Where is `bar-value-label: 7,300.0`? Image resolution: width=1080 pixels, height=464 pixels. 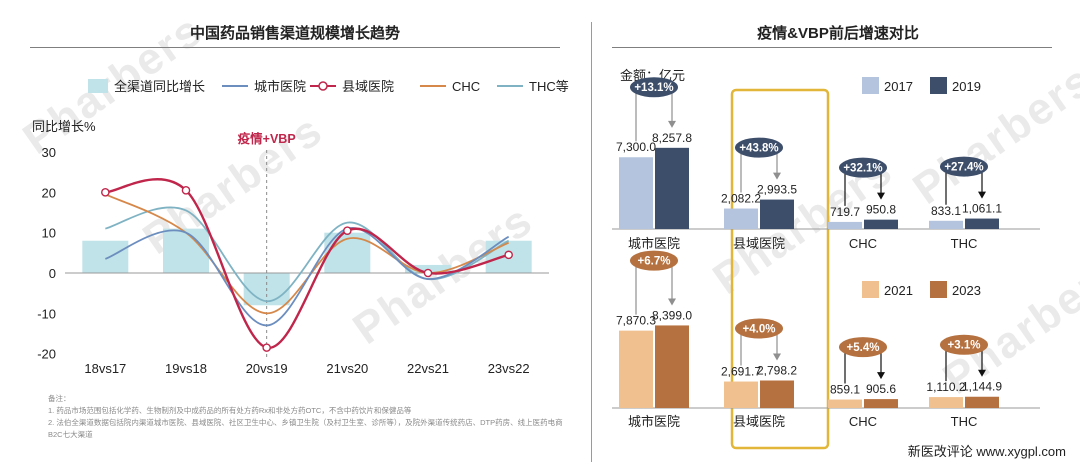 bar-value-label: 7,300.0 is located at coordinates (636, 147).